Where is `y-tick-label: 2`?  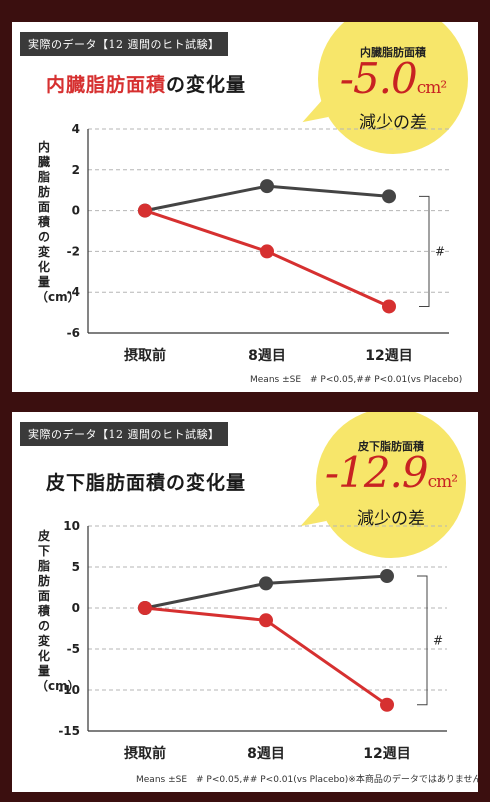
y-tick-label: 2 is located at coordinates (76, 170).